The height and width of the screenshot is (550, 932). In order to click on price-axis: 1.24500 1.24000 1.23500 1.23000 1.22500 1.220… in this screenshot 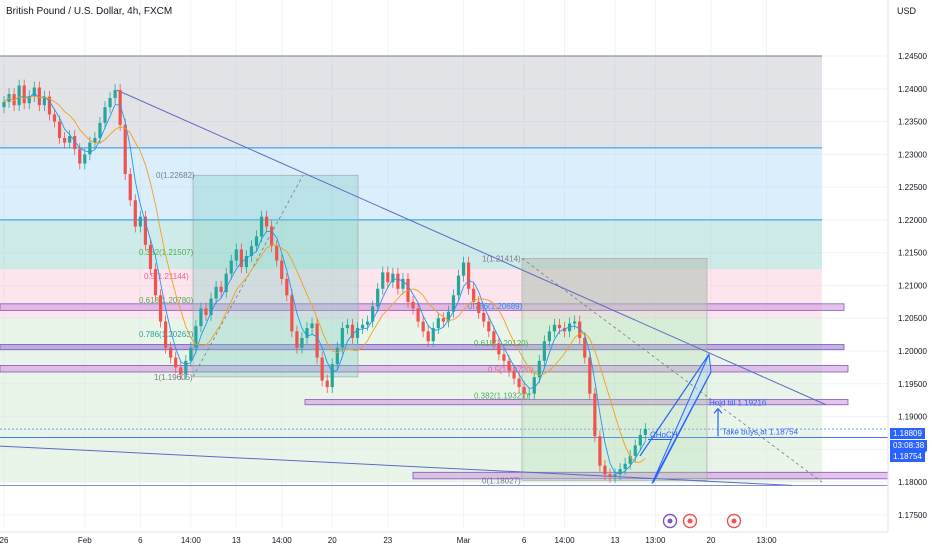, I will do `click(909, 275)`.